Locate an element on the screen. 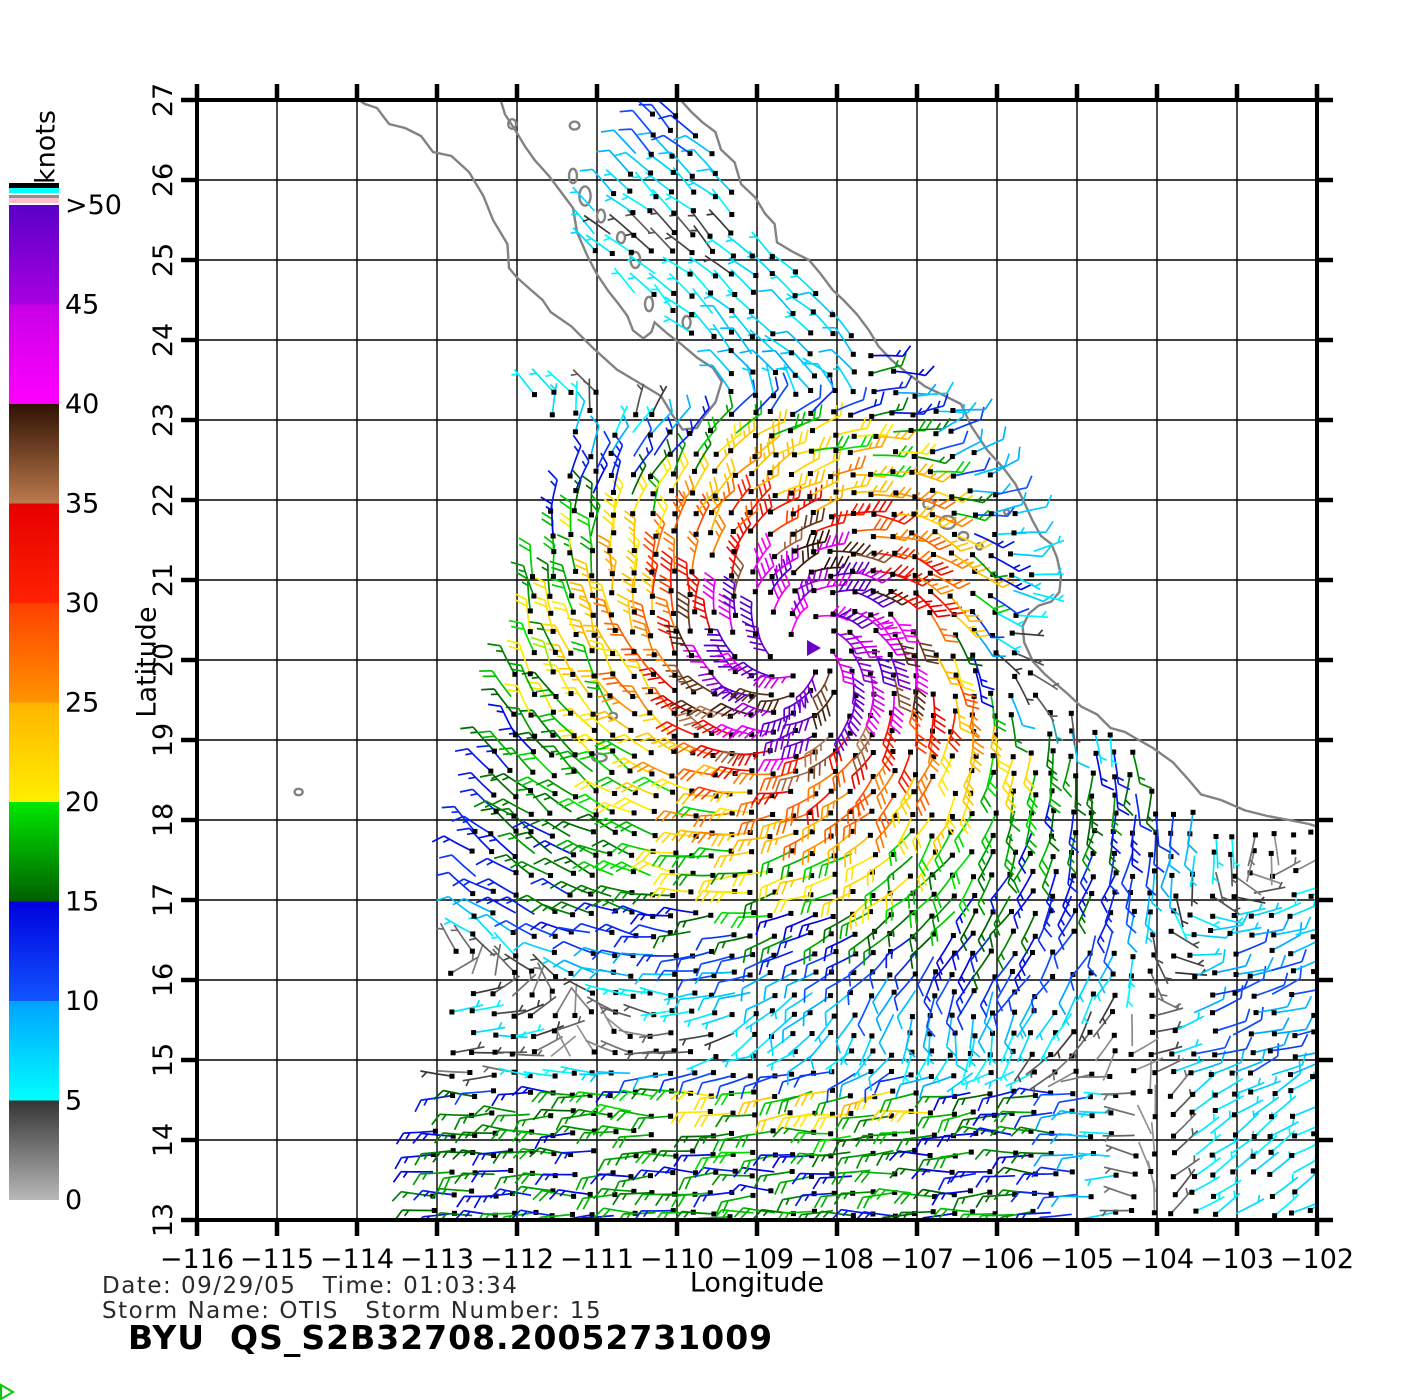 The width and height of the screenshot is (1420, 1400). x-tick-label: −112 is located at coordinates (517, 1259).